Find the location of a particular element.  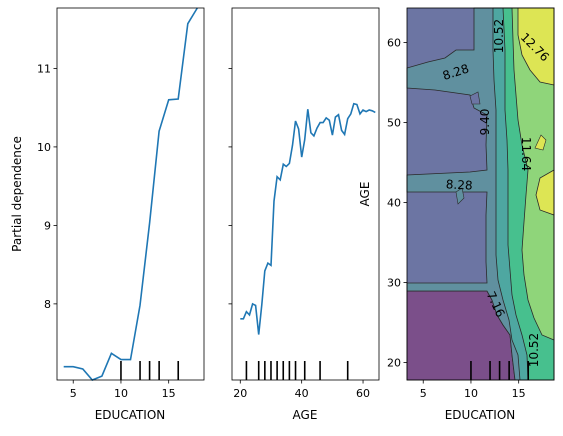

y-tick-label: 60 is located at coordinates (394, 42).